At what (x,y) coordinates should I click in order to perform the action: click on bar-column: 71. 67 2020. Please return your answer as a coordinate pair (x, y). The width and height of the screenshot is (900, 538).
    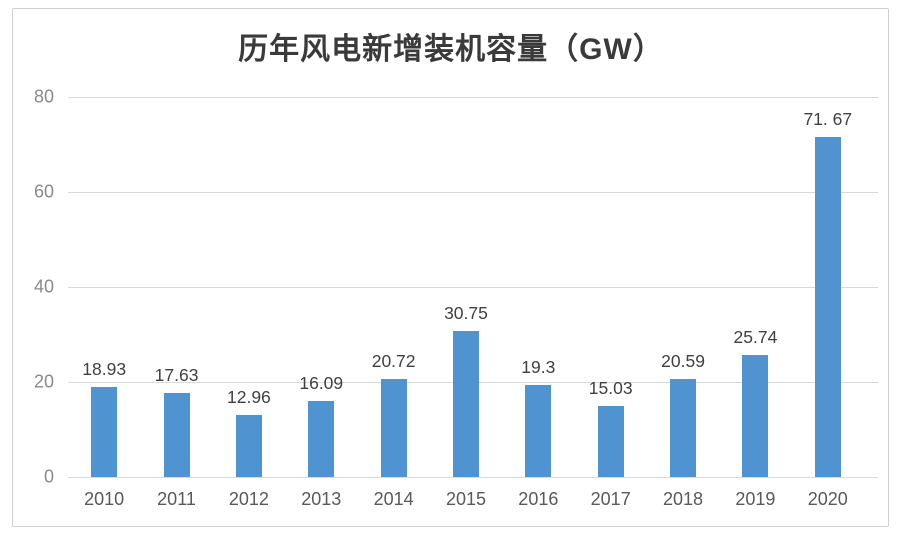
    Looking at the image, I should click on (828, 303).